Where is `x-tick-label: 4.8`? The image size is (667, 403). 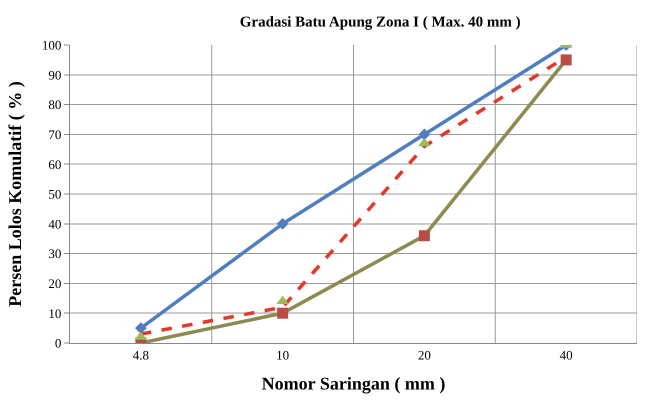 x-tick-label: 4.8 is located at coordinates (141, 355).